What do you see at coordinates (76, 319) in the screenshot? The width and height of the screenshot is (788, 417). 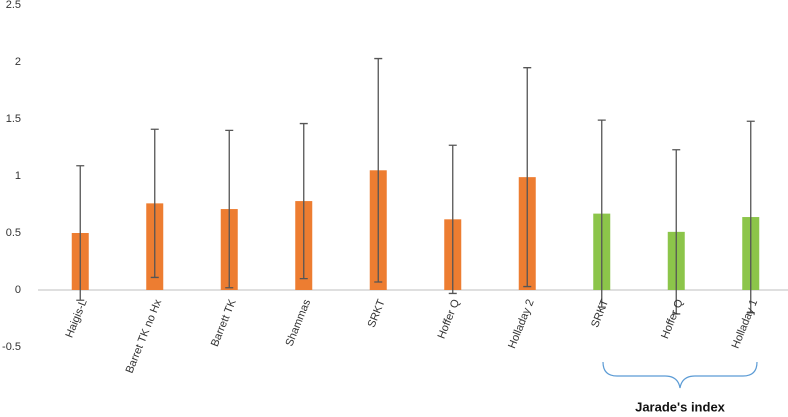 I see `x-tick-label: Haigis-L` at bounding box center [76, 319].